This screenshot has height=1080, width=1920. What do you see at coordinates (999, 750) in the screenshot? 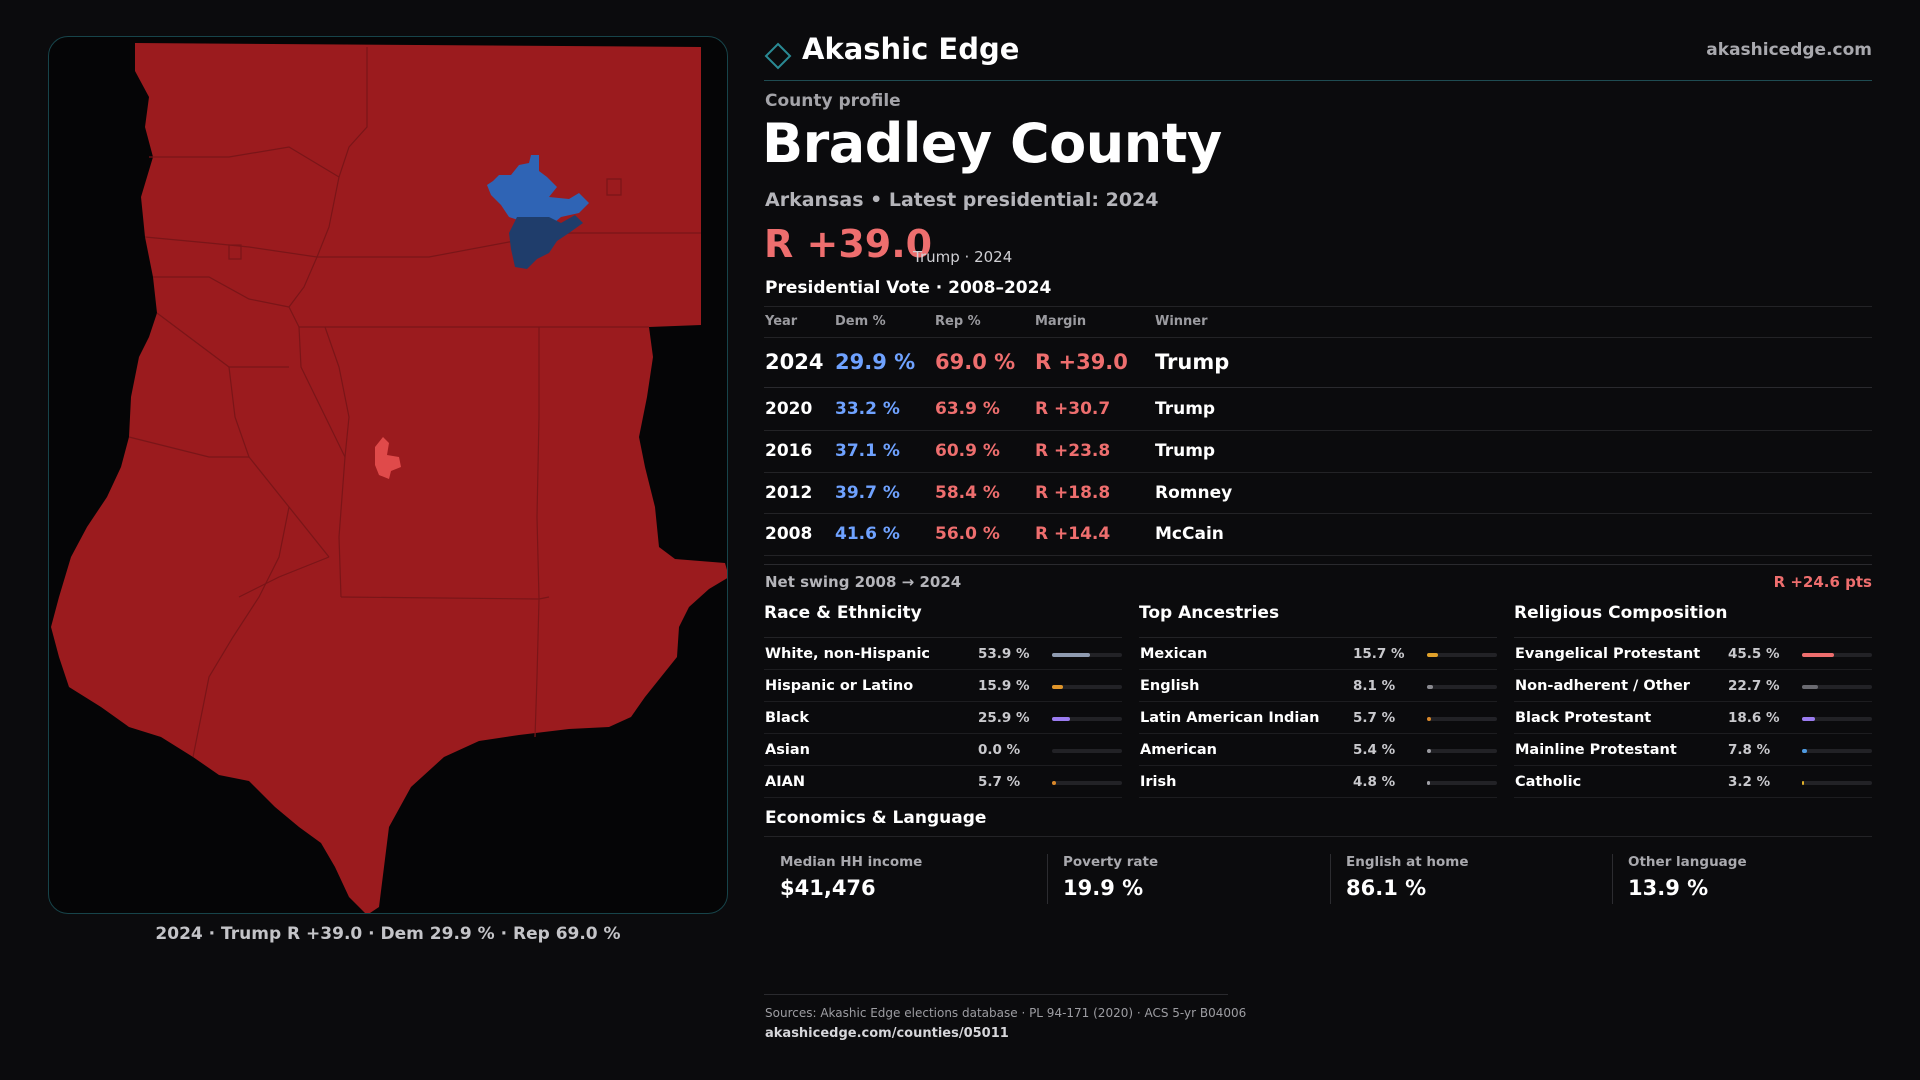
I see `item-value: 0.0 %` at bounding box center [999, 750].